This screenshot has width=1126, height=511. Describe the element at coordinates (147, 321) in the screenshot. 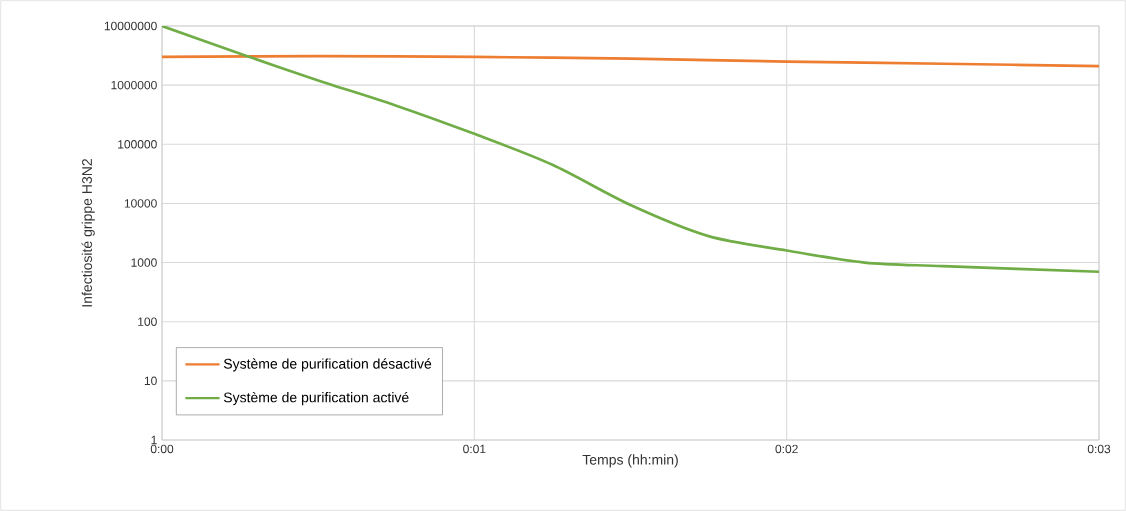

I see `y-tick-label: 100` at that location.